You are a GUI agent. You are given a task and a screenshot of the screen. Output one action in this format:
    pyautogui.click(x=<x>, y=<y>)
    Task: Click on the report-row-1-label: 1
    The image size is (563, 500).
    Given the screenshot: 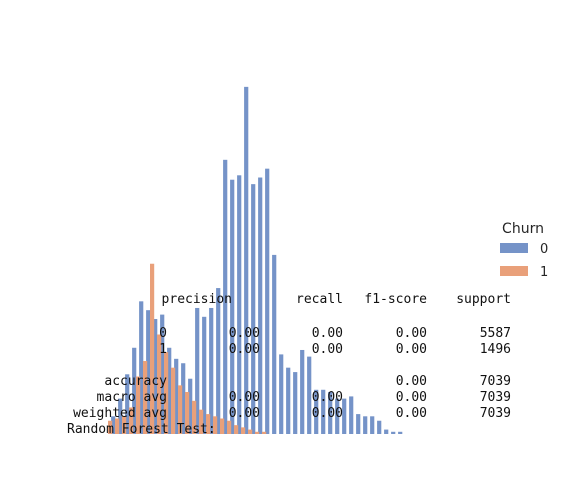 What is the action you would take?
    pyautogui.click(x=163, y=349)
    